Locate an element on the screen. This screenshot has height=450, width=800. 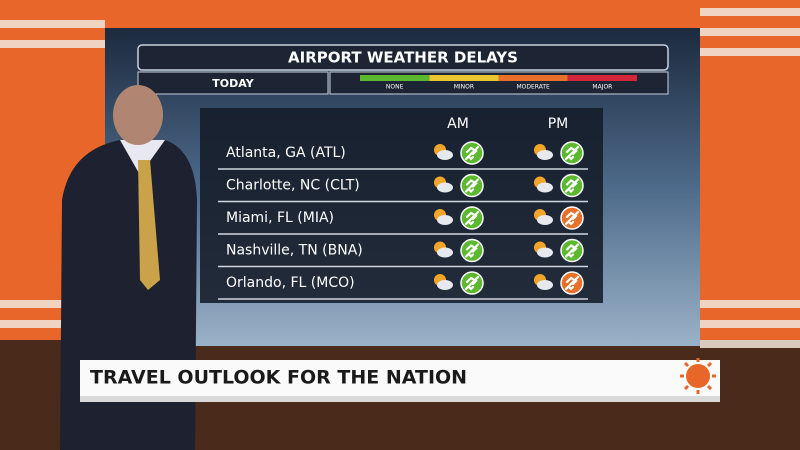
legend: NONE MINOR MODERATE MAJOR is located at coordinates (498, 83).